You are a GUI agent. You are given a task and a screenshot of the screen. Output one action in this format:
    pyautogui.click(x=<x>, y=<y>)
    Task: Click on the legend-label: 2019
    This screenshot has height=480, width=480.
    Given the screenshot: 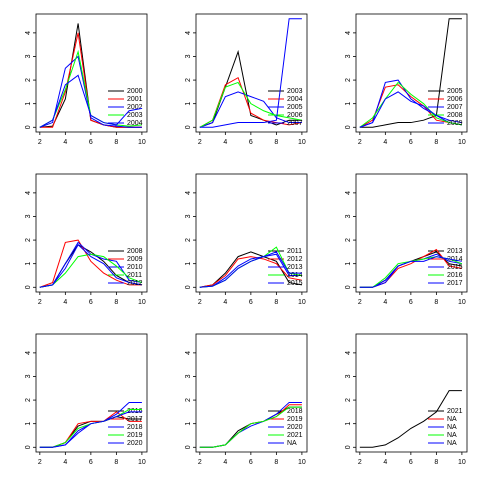 What is the action you would take?
    pyautogui.click(x=135, y=435)
    